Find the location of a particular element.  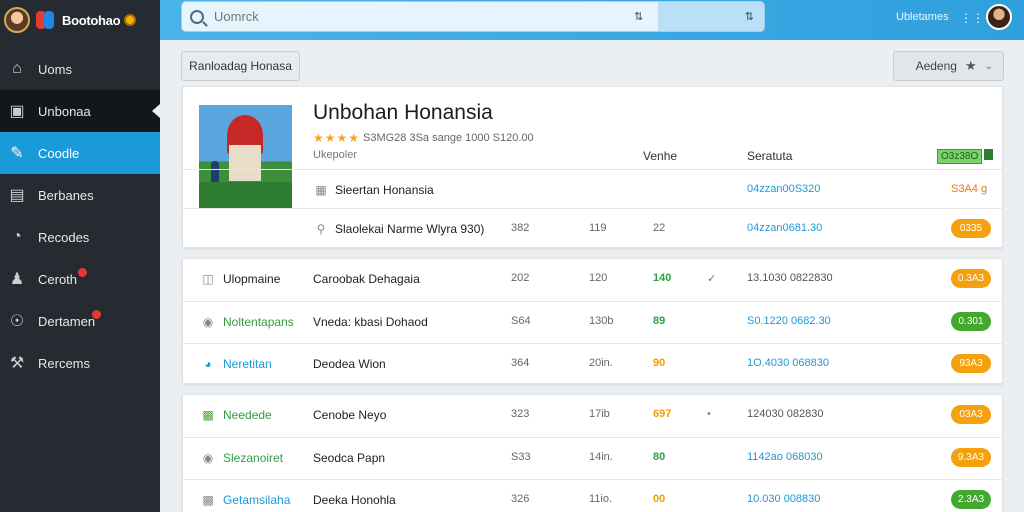

row-pill: 0.3A3 is located at coordinates (971, 278).